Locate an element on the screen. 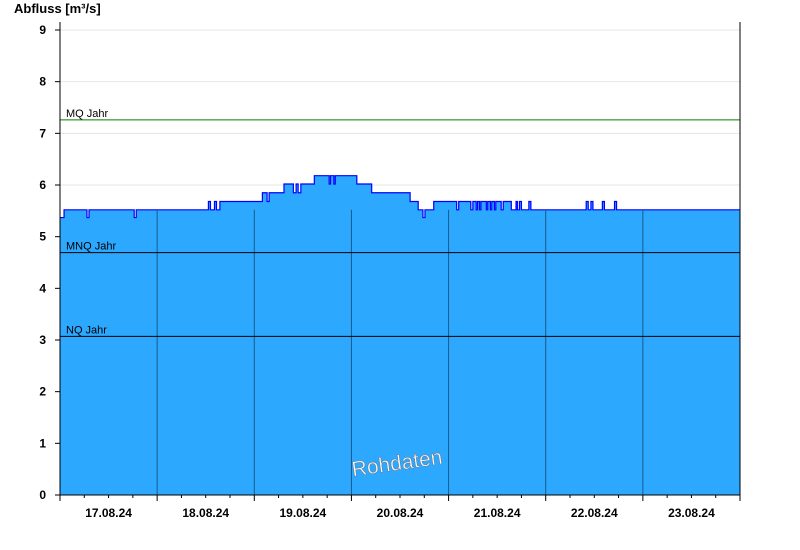  discharge-line is located at coordinates (400, 197).